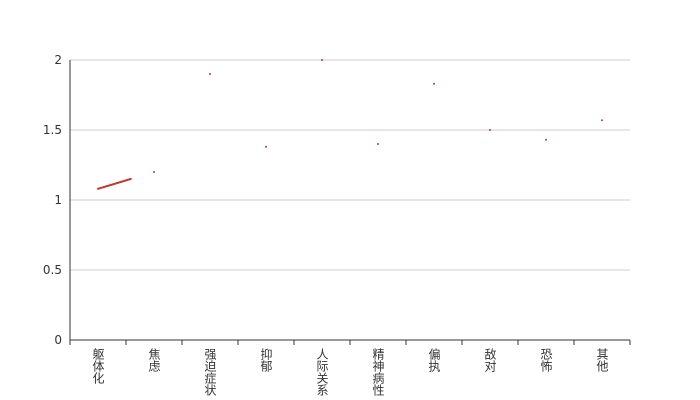 Image resolution: width=700 pixels, height=400 pixels. What do you see at coordinates (434, 360) in the screenshot?
I see `x-tick-label: 偏执` at bounding box center [434, 360].